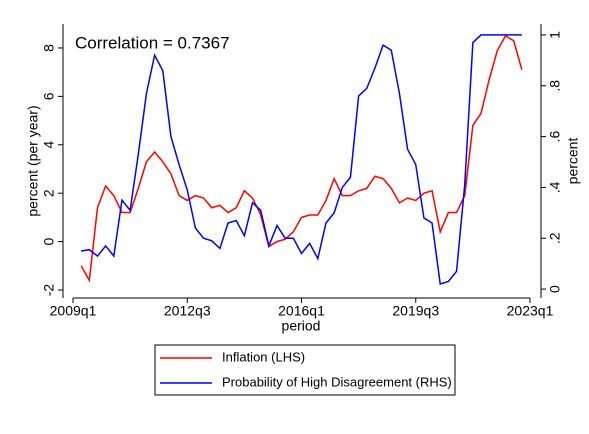 The image size is (589, 434). What do you see at coordinates (263, 356) in the screenshot?
I see `legend-label: Inflation (LHS)` at bounding box center [263, 356].